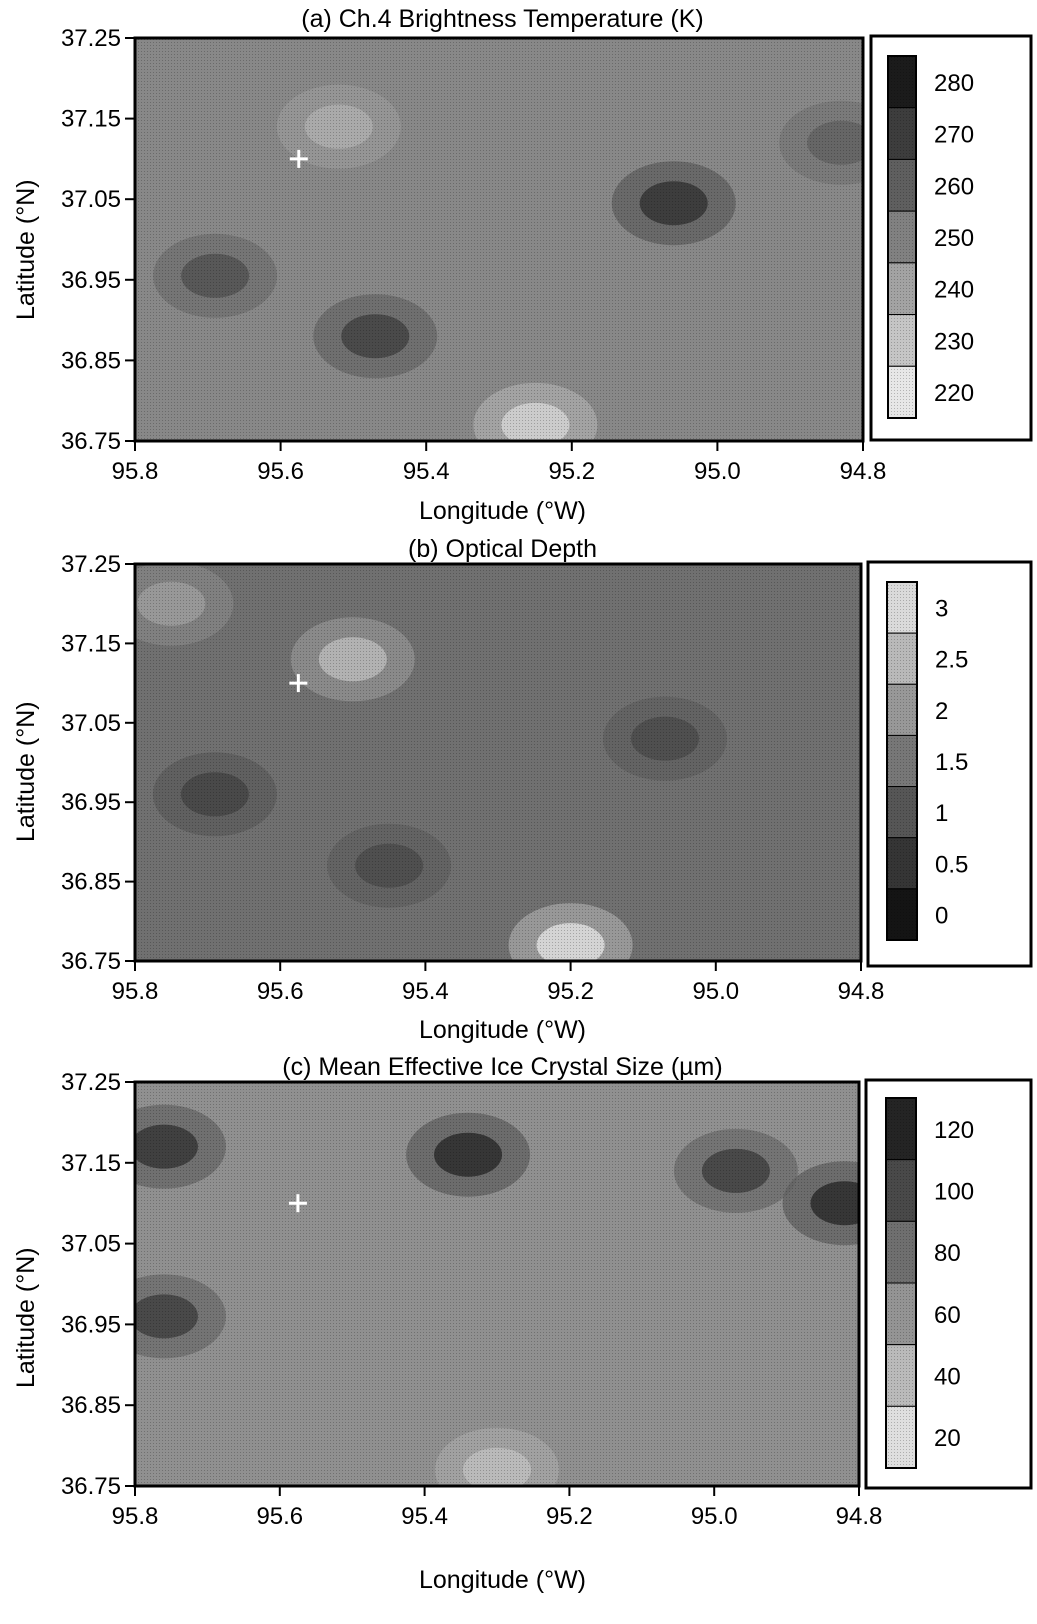 This screenshot has width=1037, height=1624. Describe the element at coordinates (951, 660) in the screenshot. I see `colorbar-tick-label: 2.5` at that location.